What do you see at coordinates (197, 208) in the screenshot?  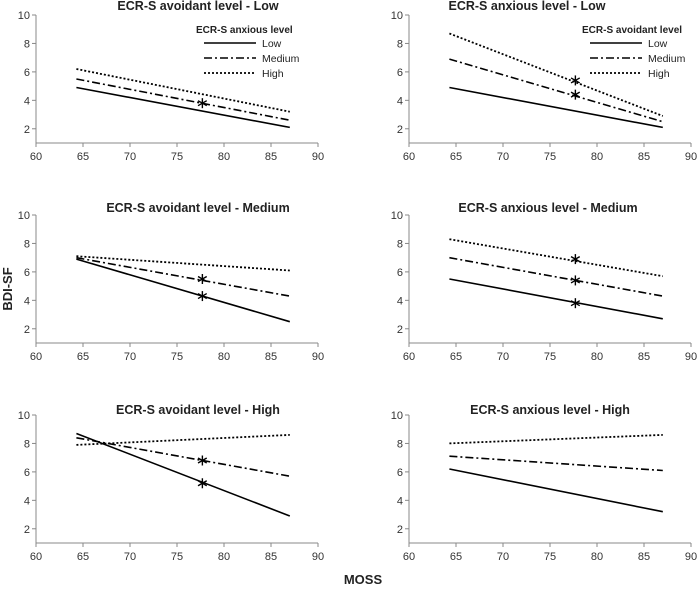 I see `panel-title: ECR-S avoidant level - Medium` at bounding box center [197, 208].